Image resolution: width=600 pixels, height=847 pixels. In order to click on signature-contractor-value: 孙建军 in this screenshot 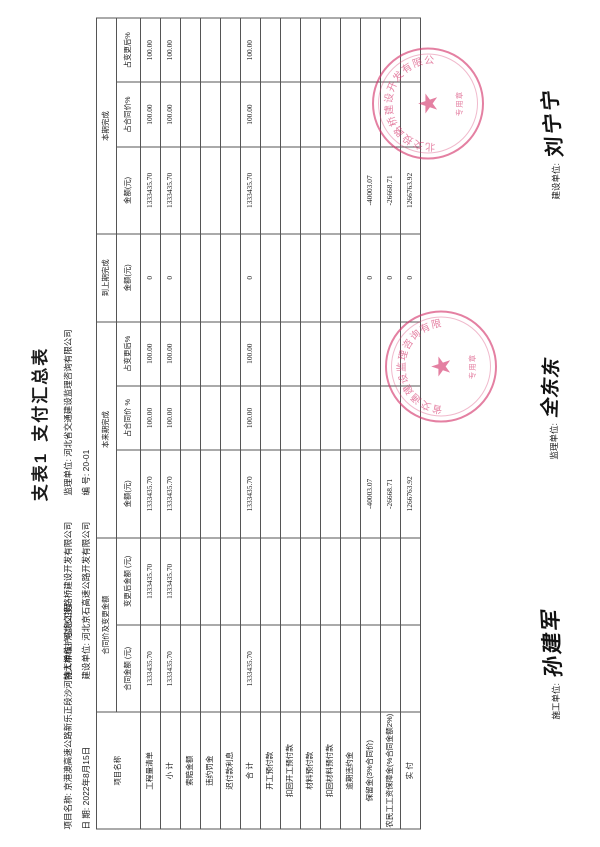, I will do `click(551, 641)`.